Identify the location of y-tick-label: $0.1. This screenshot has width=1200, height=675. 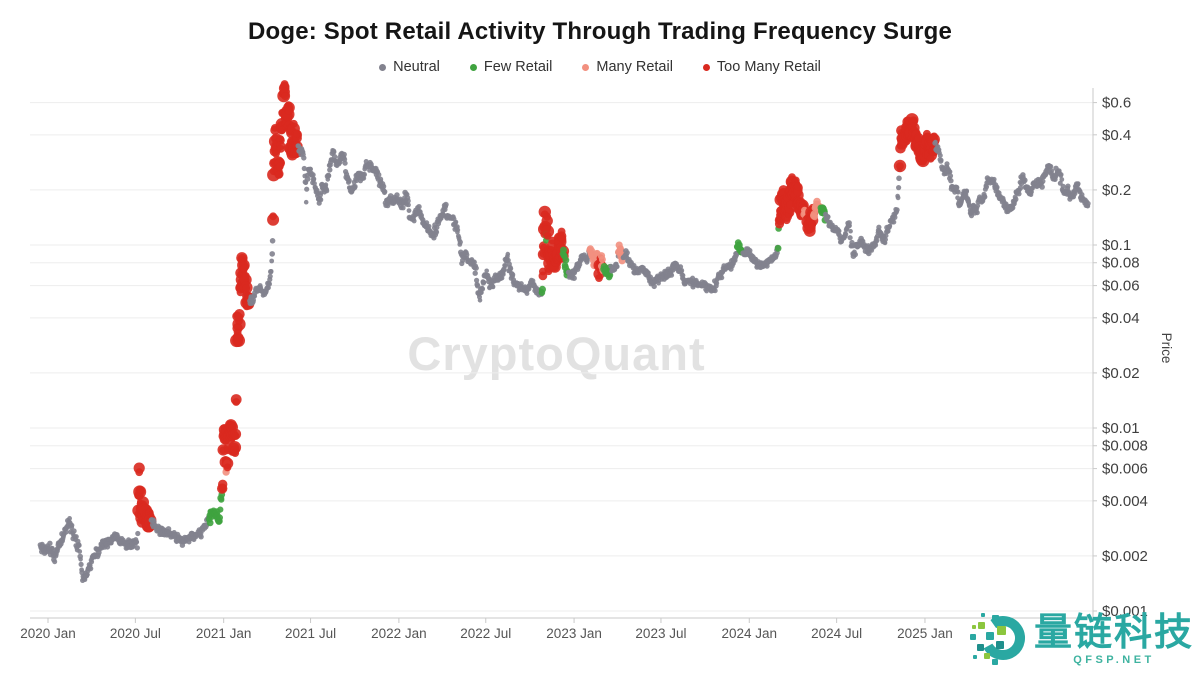
(1116, 245).